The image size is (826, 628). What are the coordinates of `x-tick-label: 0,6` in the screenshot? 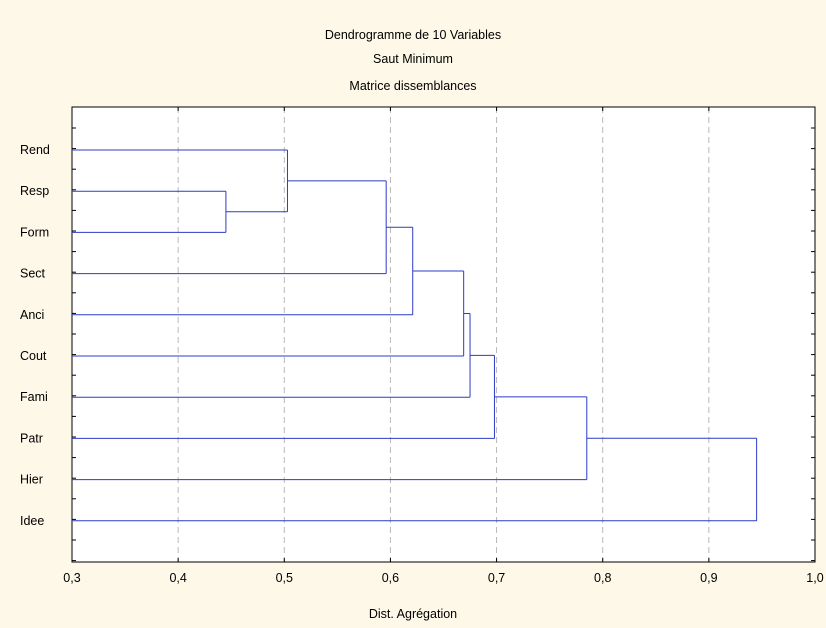 It's located at (390, 578).